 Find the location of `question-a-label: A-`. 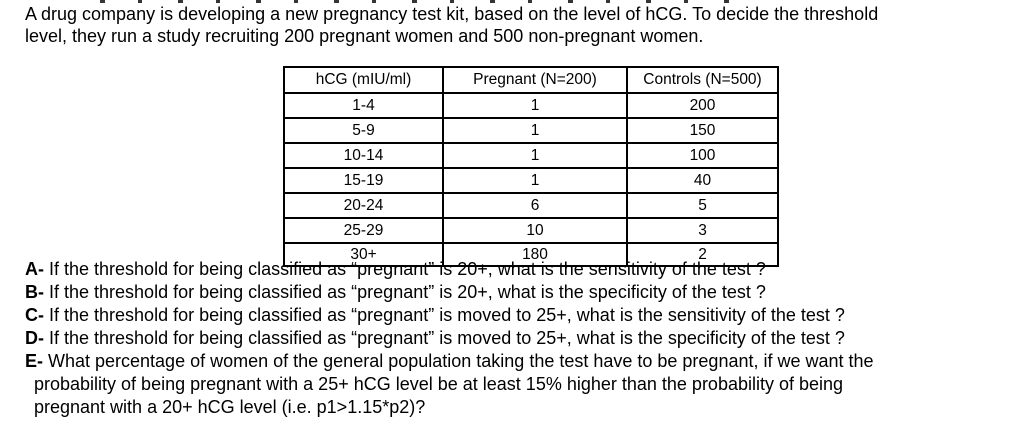

question-a-label: A- is located at coordinates (34, 269).